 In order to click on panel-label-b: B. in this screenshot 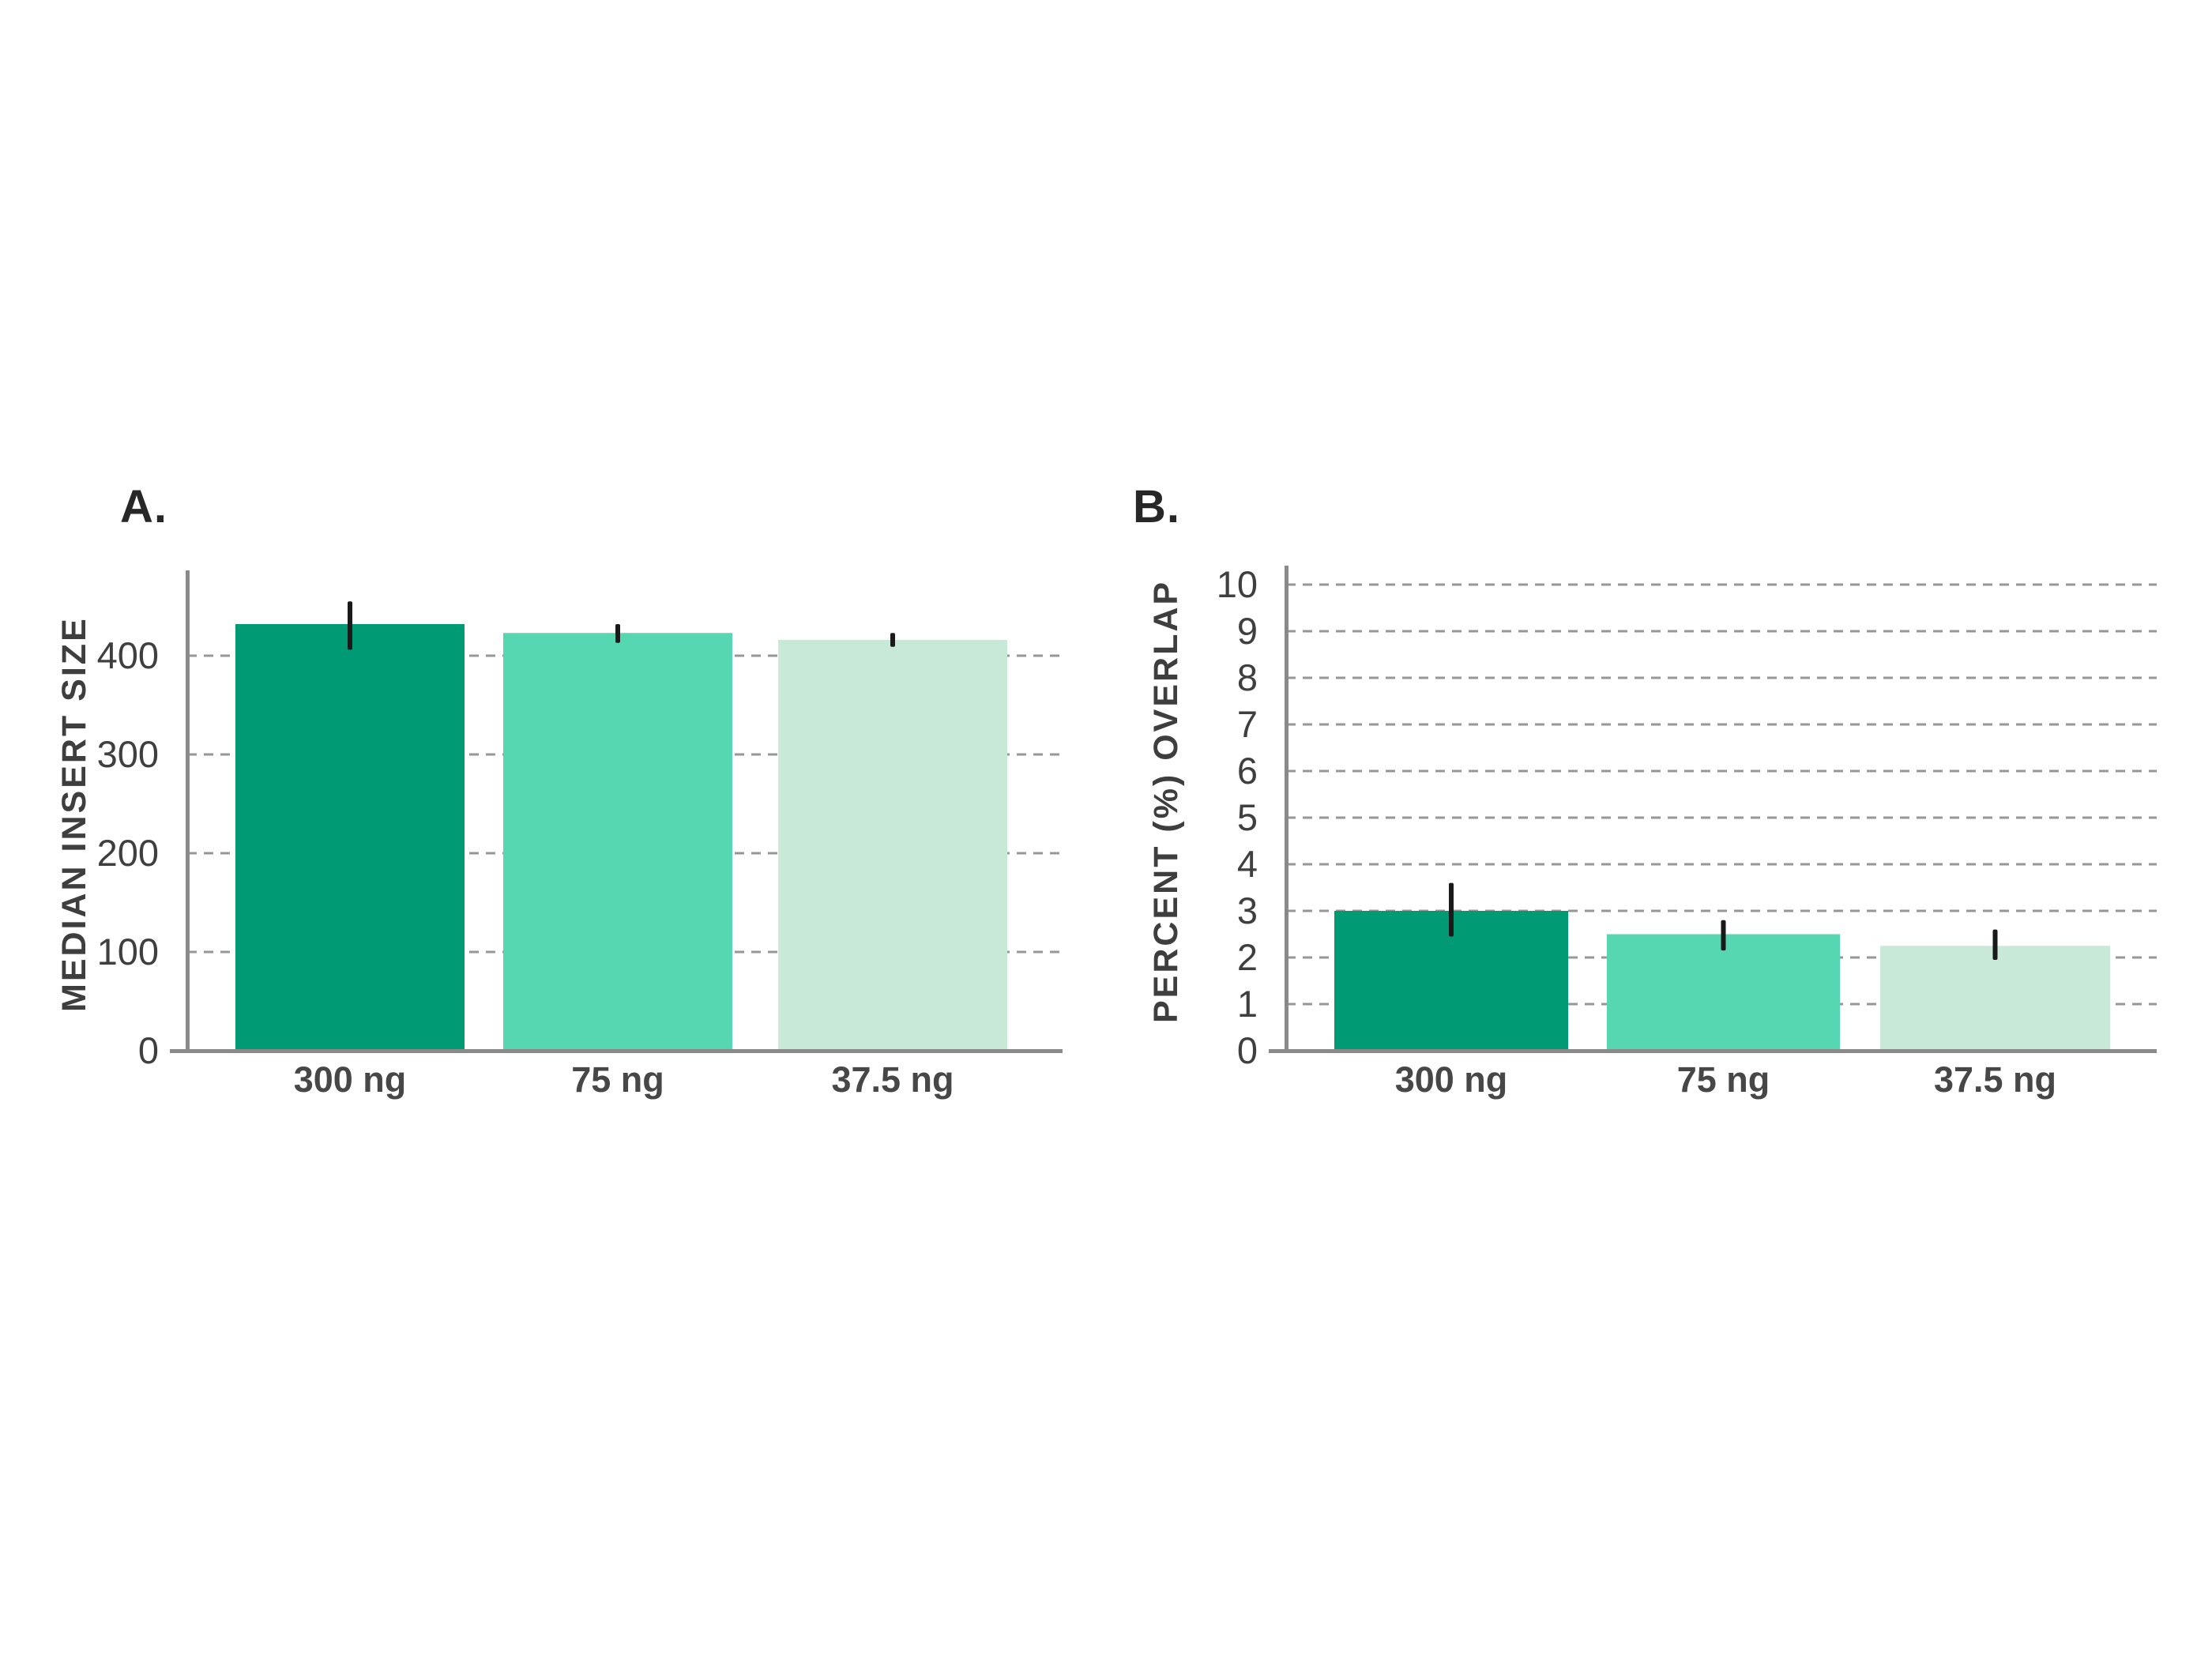, I will do `click(1157, 507)`.